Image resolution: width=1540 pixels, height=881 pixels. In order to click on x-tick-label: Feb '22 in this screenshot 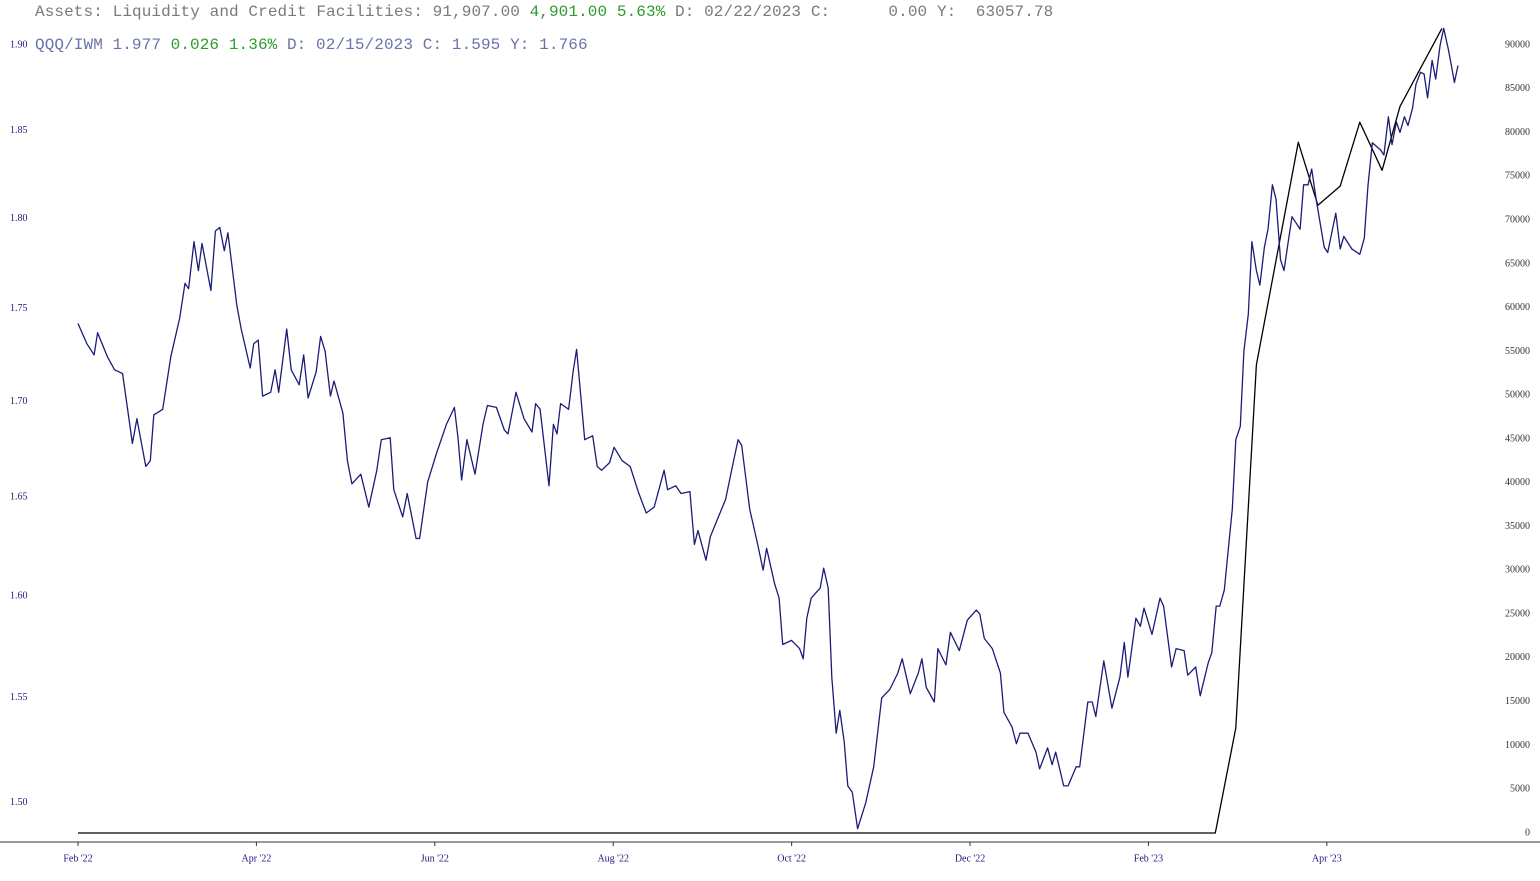, I will do `click(77, 858)`.